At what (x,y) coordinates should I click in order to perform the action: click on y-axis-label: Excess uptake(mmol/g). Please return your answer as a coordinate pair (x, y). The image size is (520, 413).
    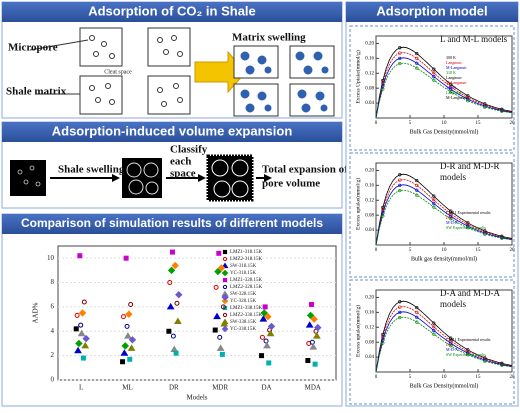
    Looking at the image, I should click on (357, 204).